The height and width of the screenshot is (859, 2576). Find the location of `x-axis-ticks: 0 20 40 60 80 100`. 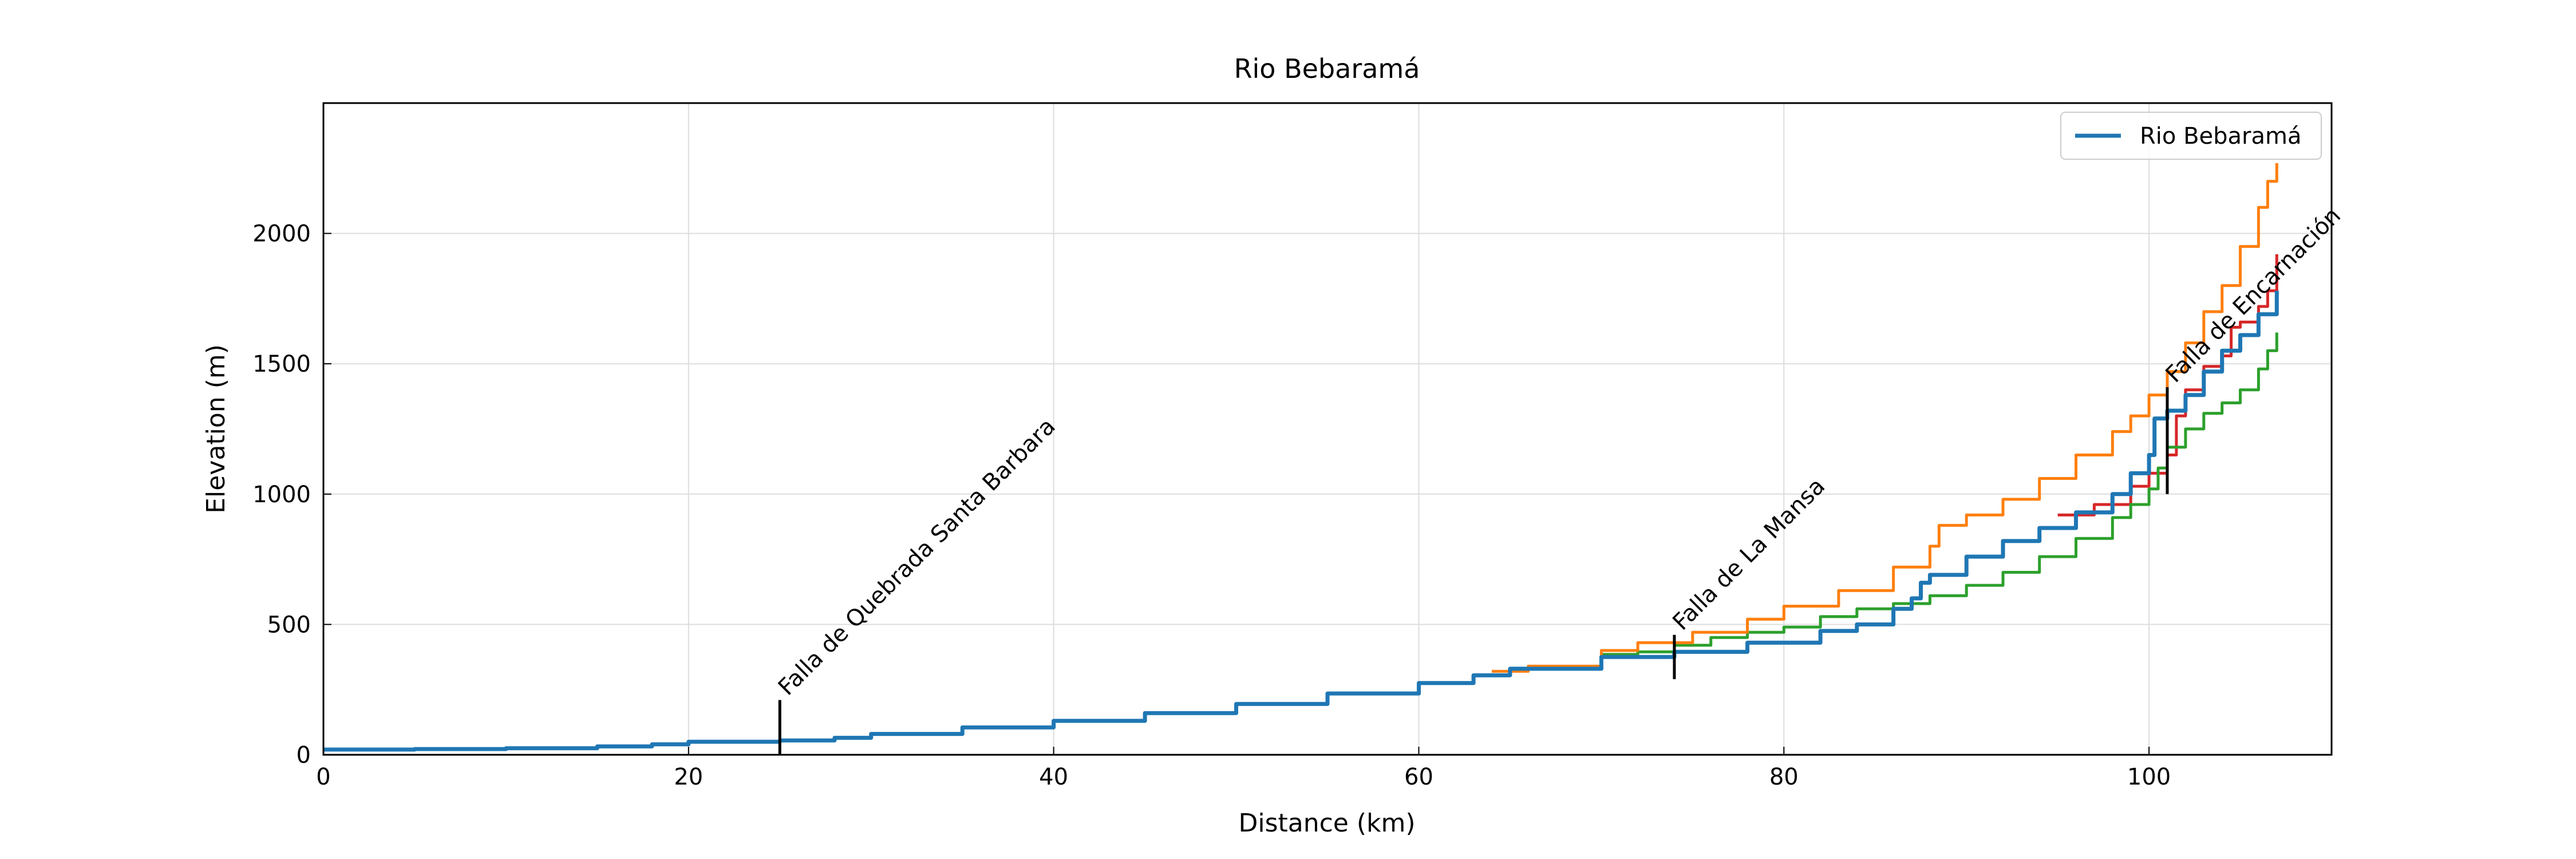

x-axis-ticks: 0 20 40 60 80 100 is located at coordinates (1244, 769).